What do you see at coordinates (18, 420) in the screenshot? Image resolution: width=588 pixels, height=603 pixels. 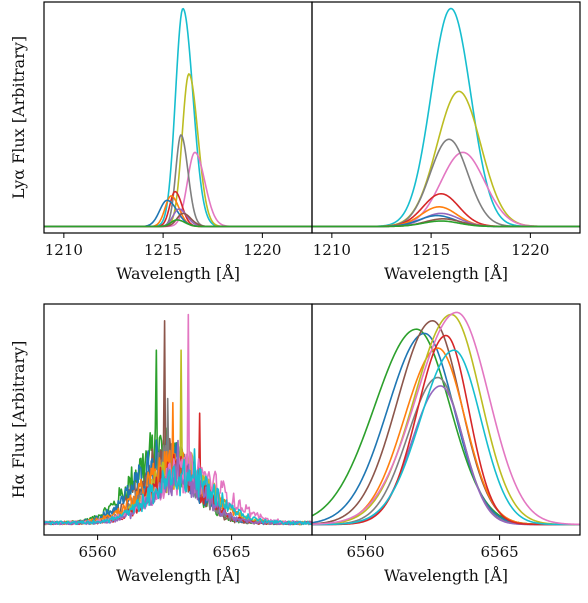 I see `y-axis-label: Hα Flux [Arbitrary]` at bounding box center [18, 420].